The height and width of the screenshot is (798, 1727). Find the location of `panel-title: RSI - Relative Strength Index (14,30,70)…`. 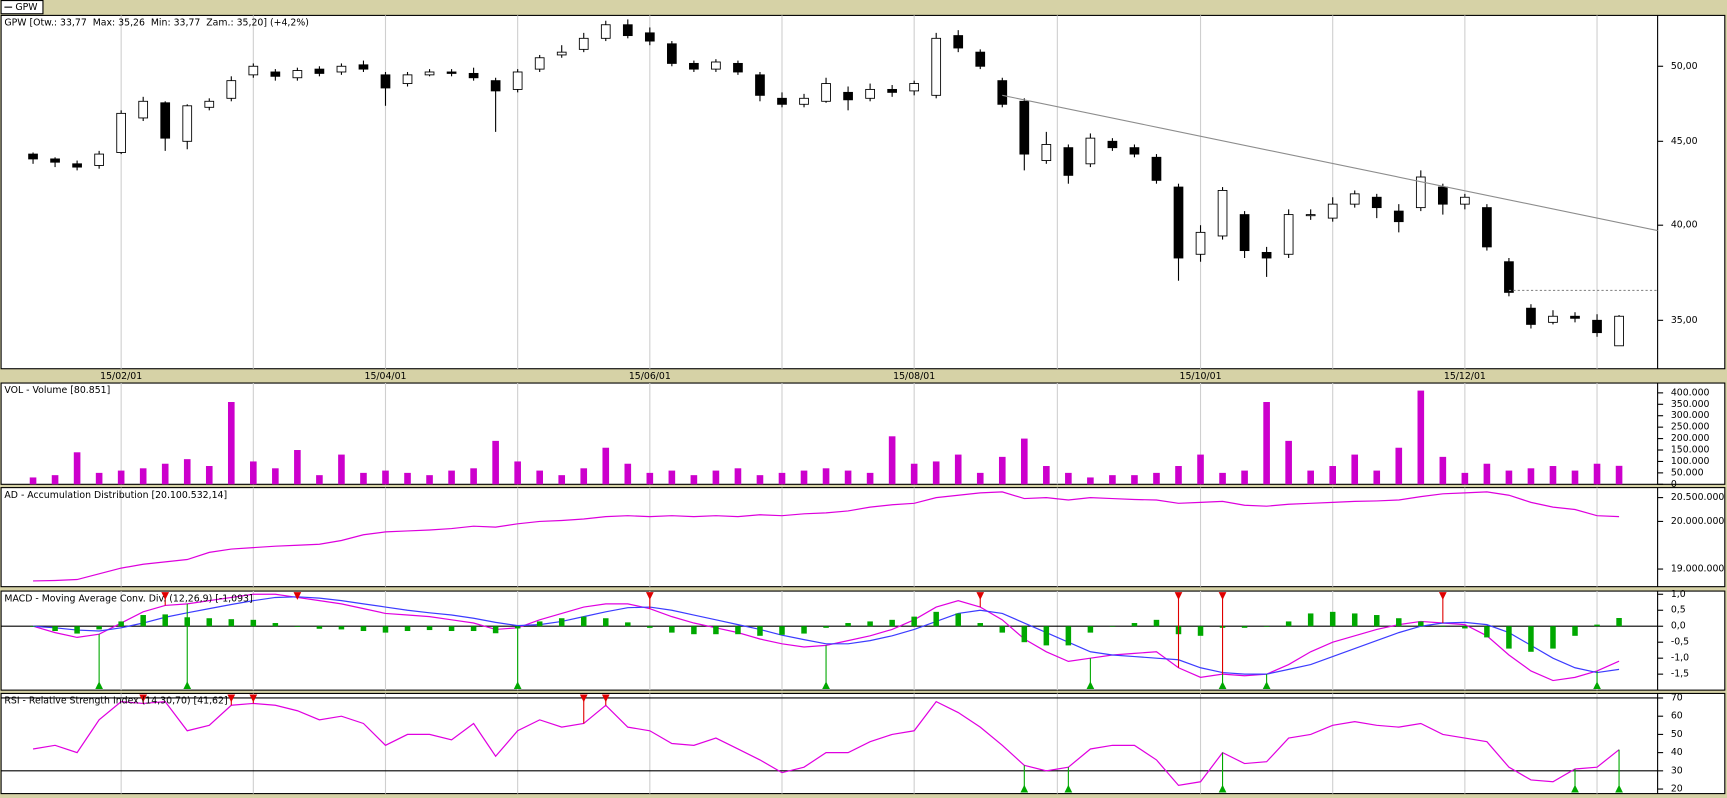

panel-title: RSI - Relative Strength Index (14,30,70)… is located at coordinates (115, 701).